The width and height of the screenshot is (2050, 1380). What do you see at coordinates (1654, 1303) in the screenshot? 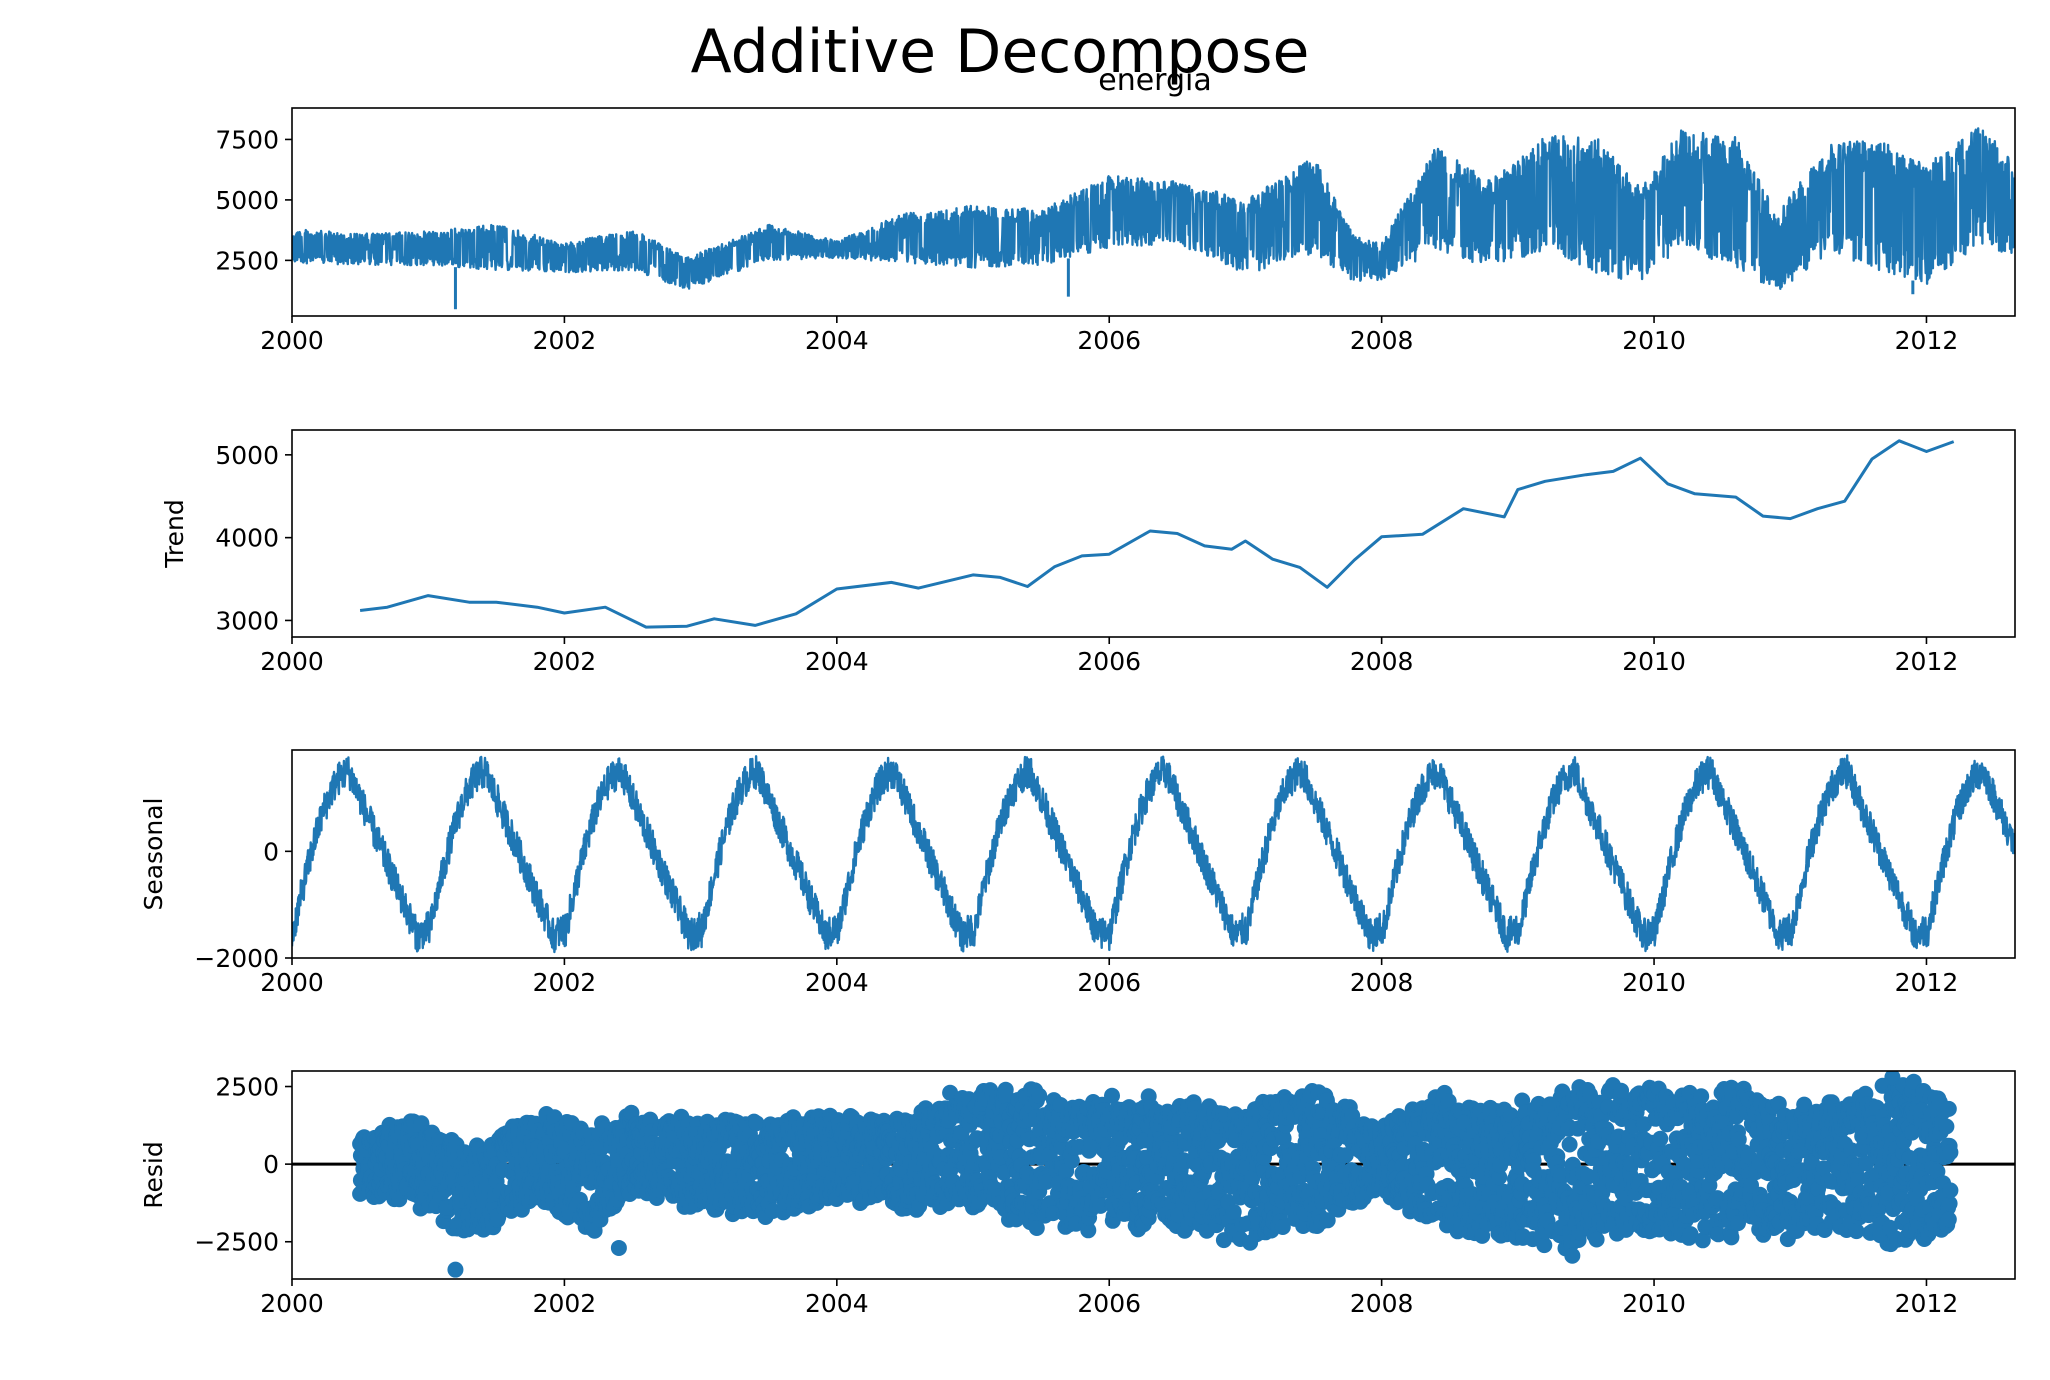
I see `resid-x-tick-label: 2010` at bounding box center [1654, 1303].